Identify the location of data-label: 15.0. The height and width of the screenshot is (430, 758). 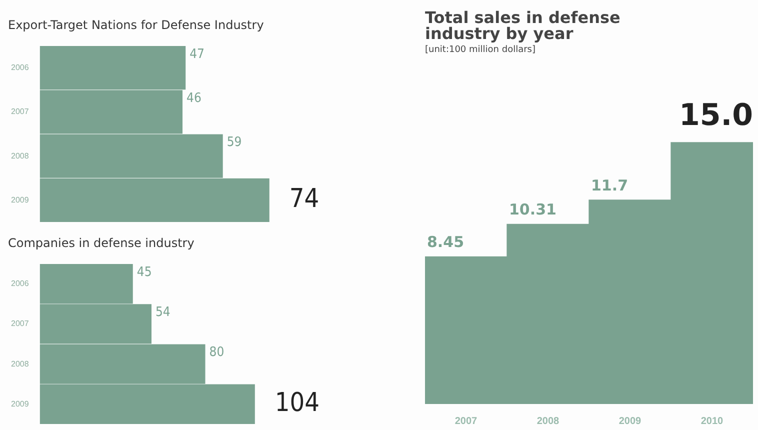
(715, 116).